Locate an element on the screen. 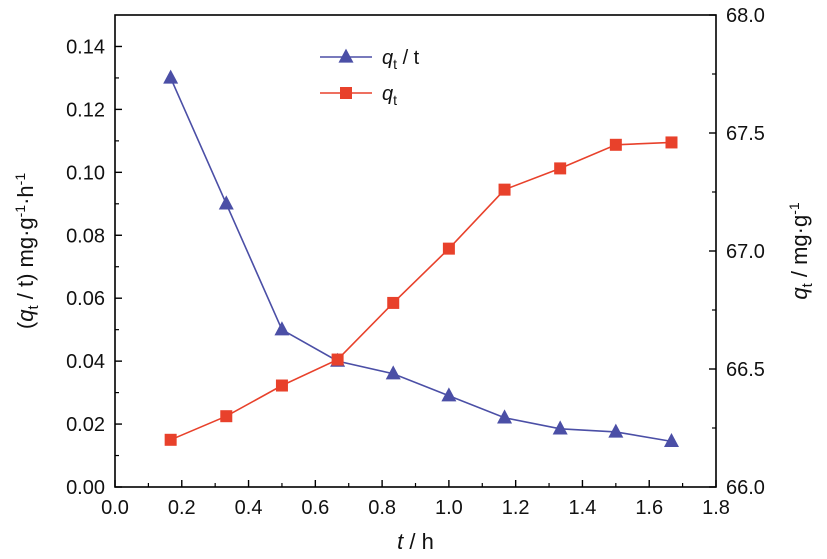 This screenshot has width=827, height=559. legend-label-qt-over-t: qt / t is located at coordinates (401, 59).